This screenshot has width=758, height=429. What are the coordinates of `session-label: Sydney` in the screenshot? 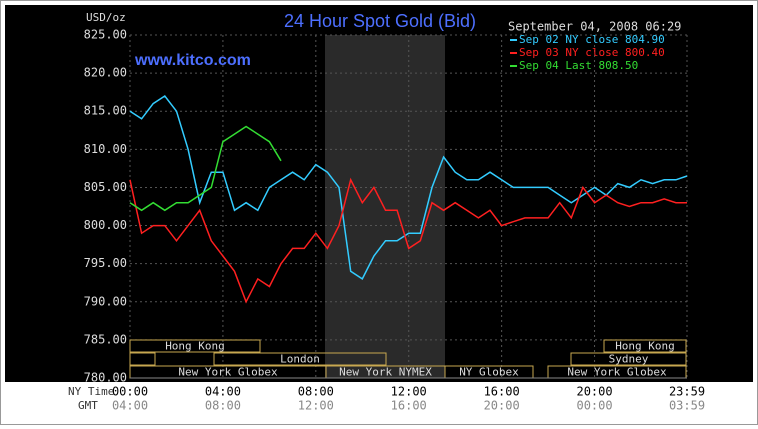 It's located at (629, 359).